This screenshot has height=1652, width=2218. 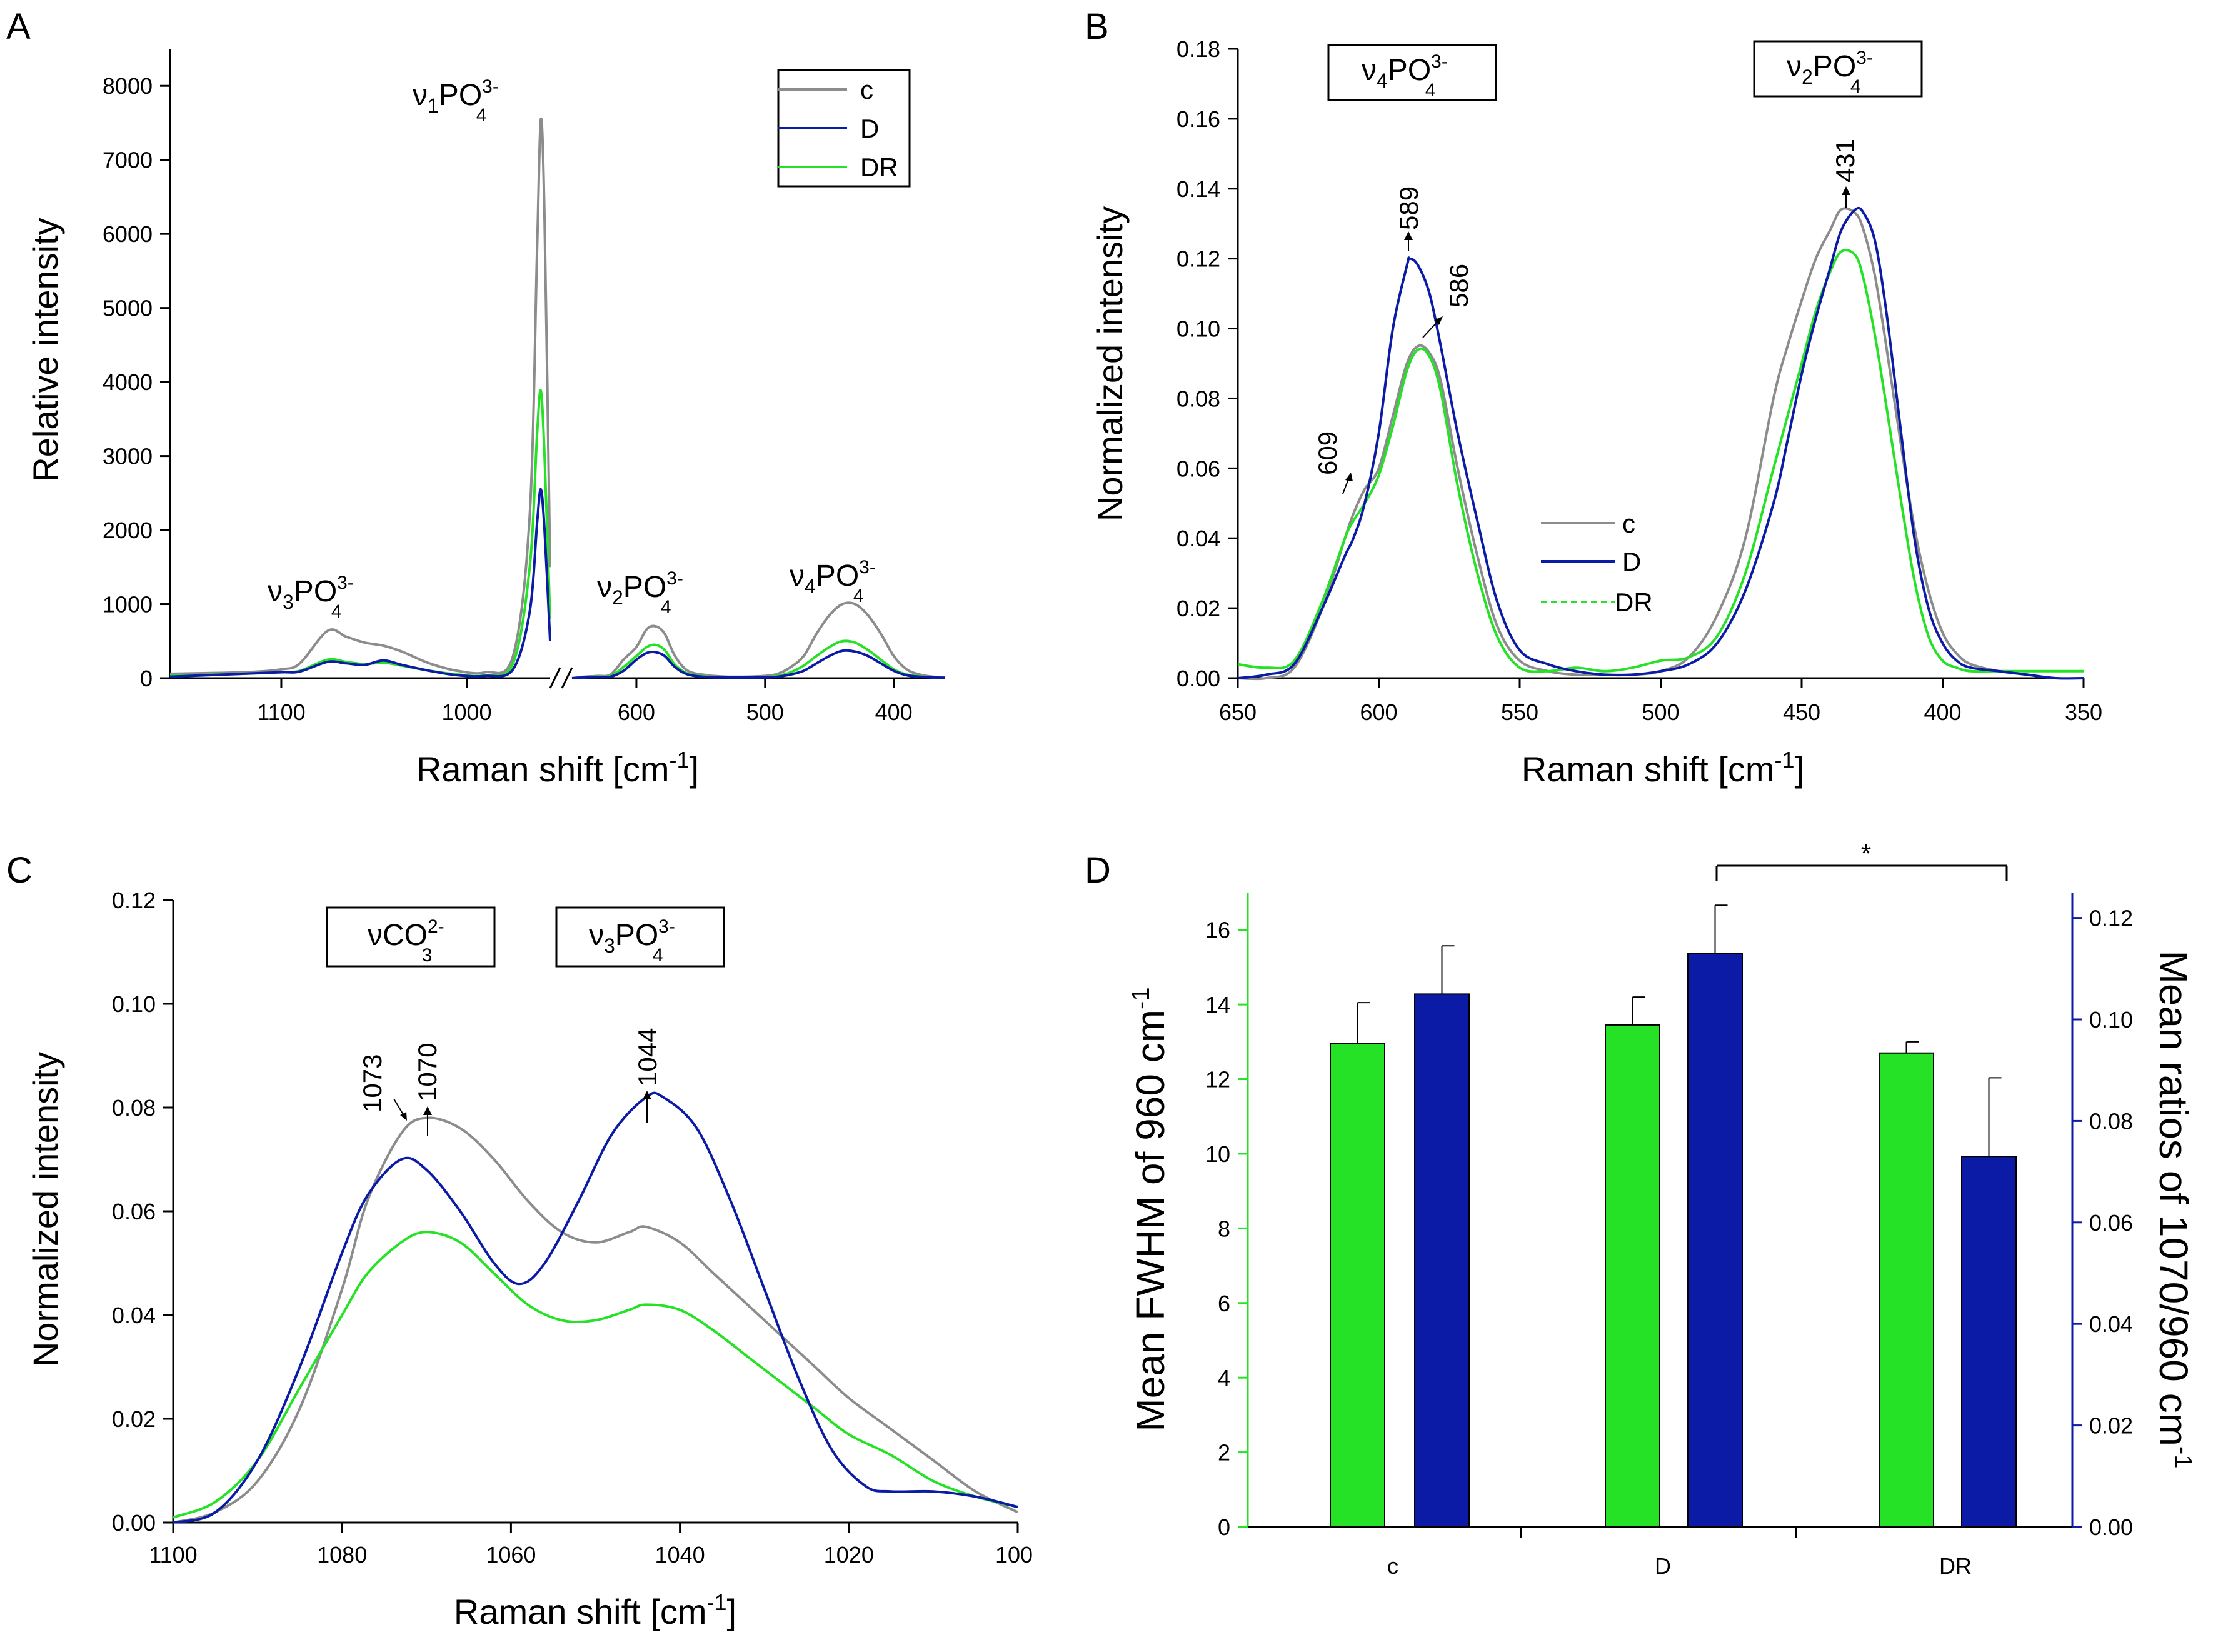 What do you see at coordinates (1663, 768) in the screenshot?
I see `panel-b-x-title: Raman shift [cm-1]` at bounding box center [1663, 768].